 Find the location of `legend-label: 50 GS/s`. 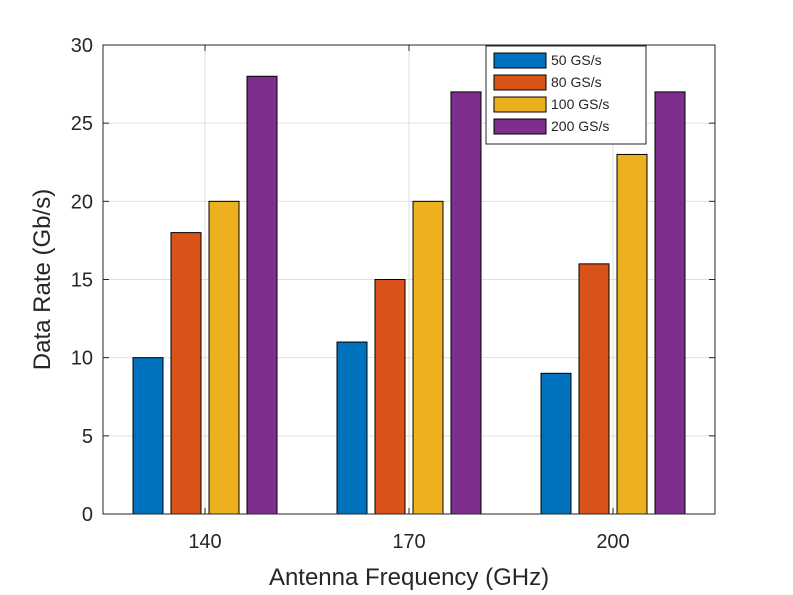

legend-label: 50 GS/s is located at coordinates (576, 60).